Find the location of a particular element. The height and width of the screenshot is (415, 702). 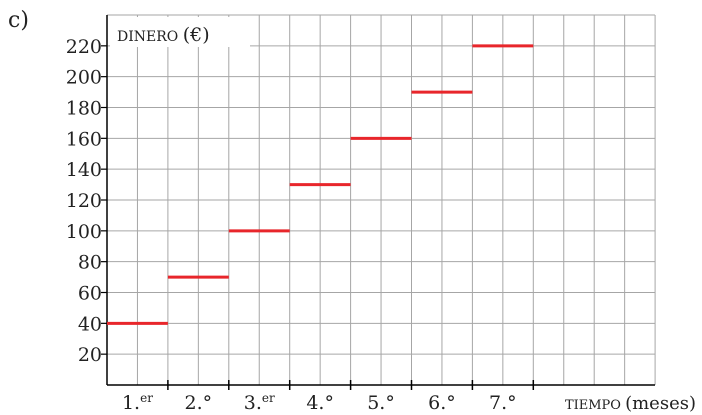

x-tick-label: 1.er is located at coordinates (137, 402).